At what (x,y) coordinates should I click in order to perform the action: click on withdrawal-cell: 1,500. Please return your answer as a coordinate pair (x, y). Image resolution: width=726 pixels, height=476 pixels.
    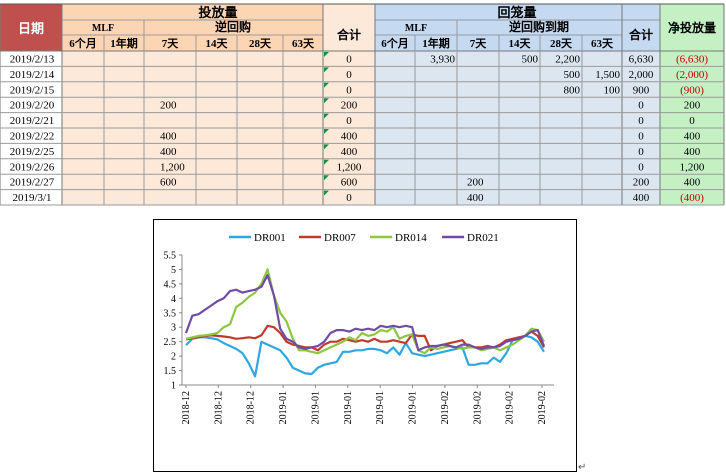
    Looking at the image, I should click on (607, 75).